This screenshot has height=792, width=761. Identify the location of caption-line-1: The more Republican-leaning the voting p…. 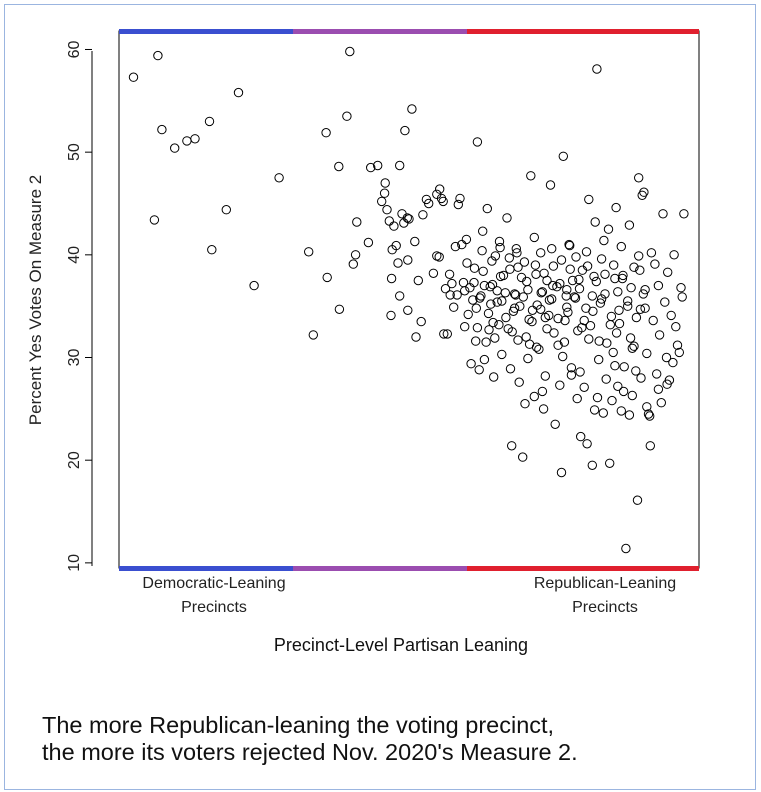
(298, 725).